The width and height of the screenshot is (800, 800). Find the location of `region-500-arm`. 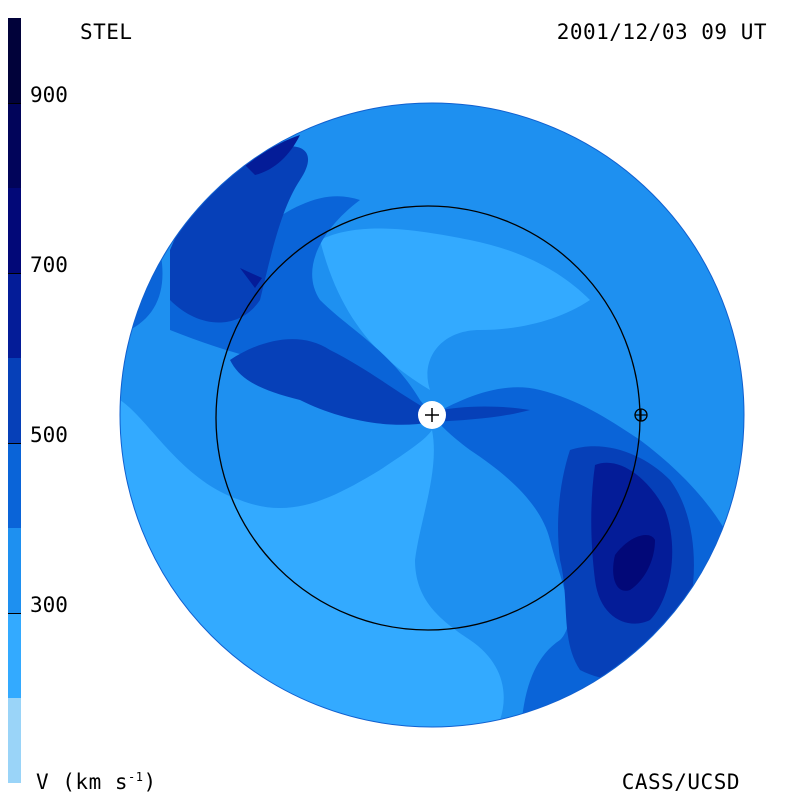

region-500-arm is located at coordinates (380, 382).